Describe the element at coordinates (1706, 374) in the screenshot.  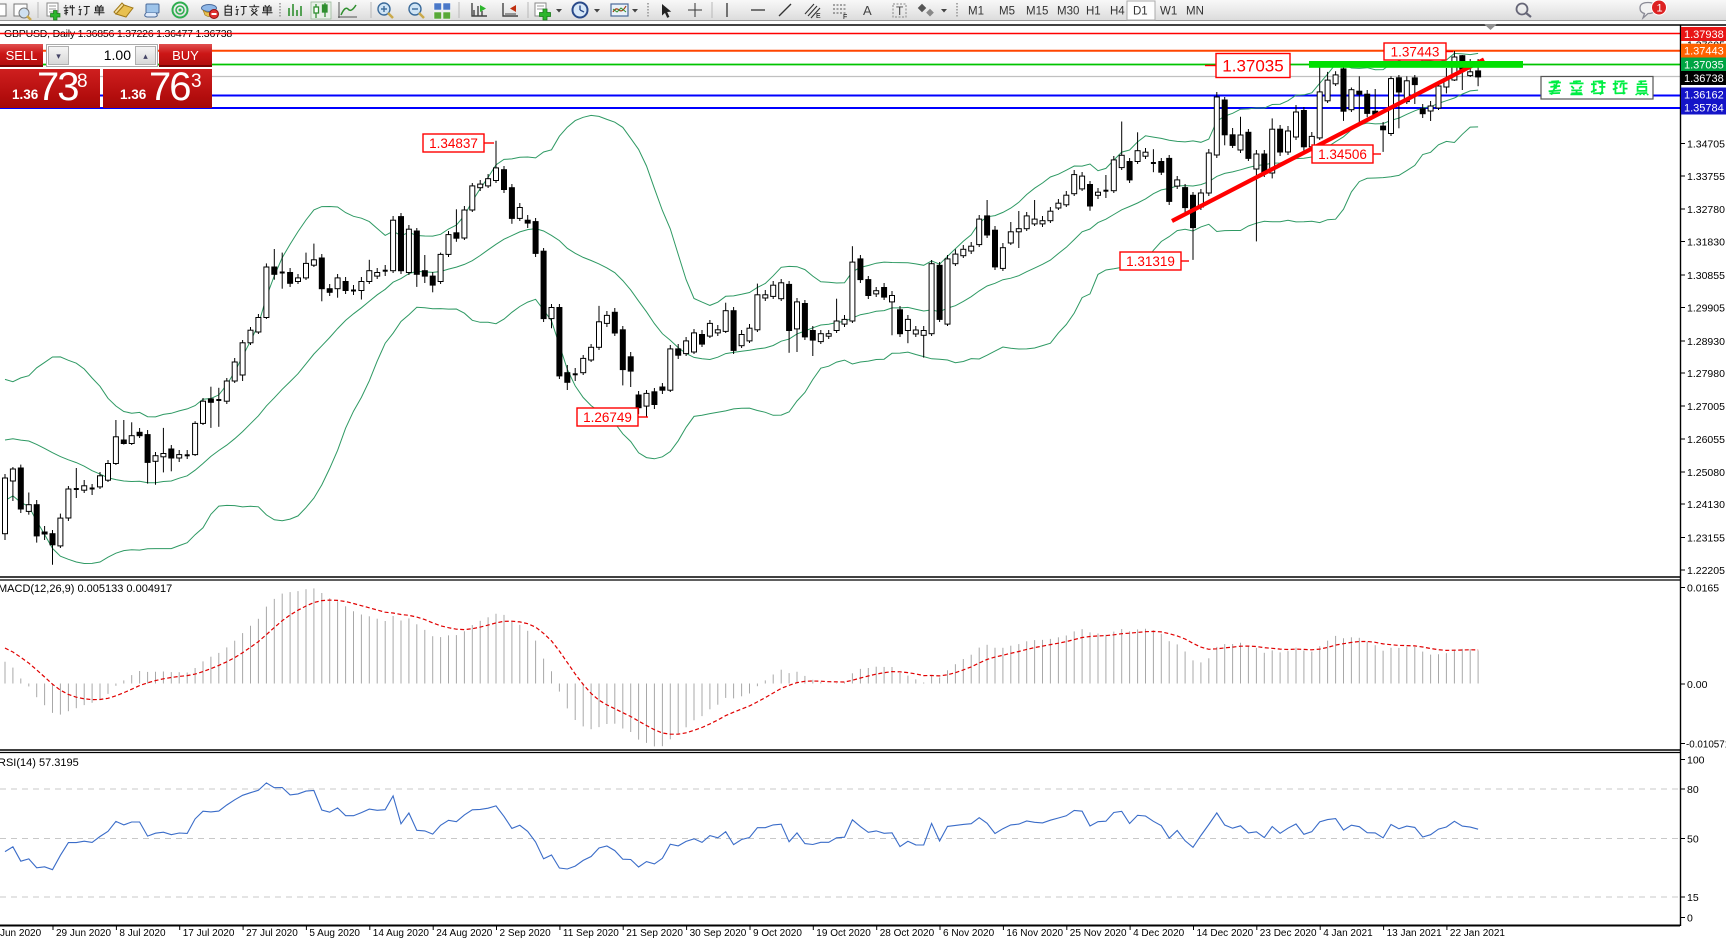
I see `svg-text: 1.27980` at that location.